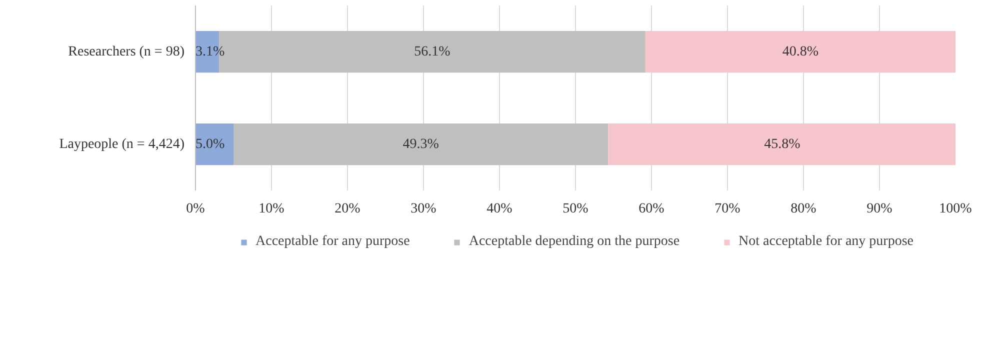  What do you see at coordinates (122, 144) in the screenshot?
I see `y-tick-label: Laypeople (n = 4,424)` at bounding box center [122, 144].